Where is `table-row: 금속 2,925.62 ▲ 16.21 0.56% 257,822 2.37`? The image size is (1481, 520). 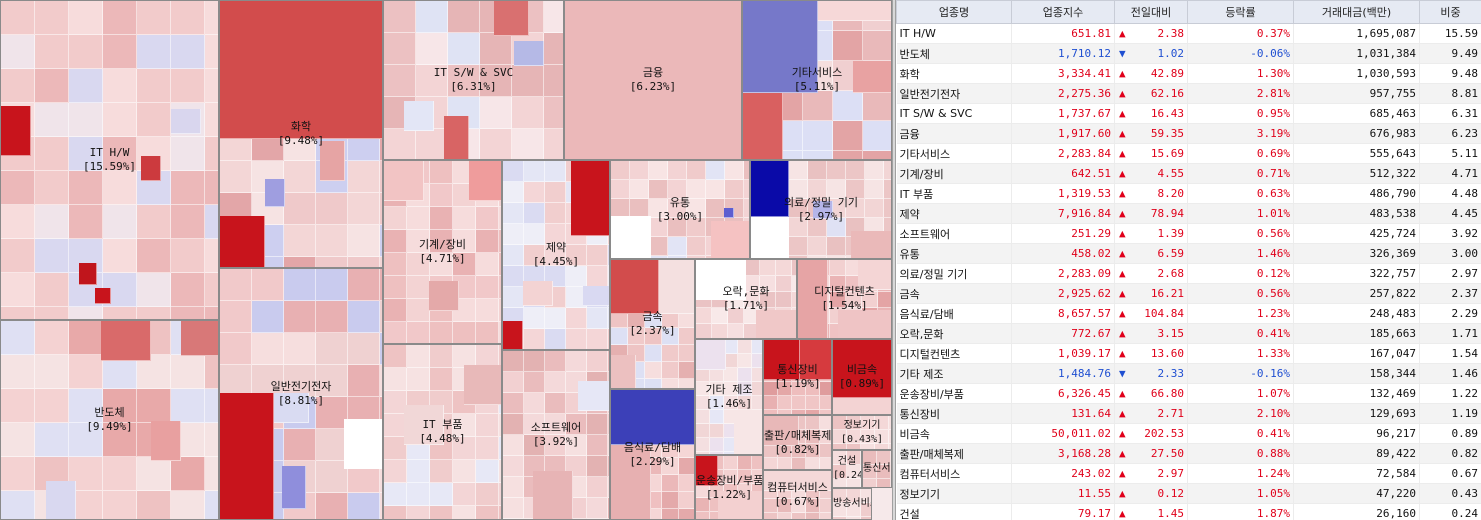
table-row: 금속 2,925.62 ▲ 16.21 0.56% 257,822 2.37 is located at coordinates (1188, 293).